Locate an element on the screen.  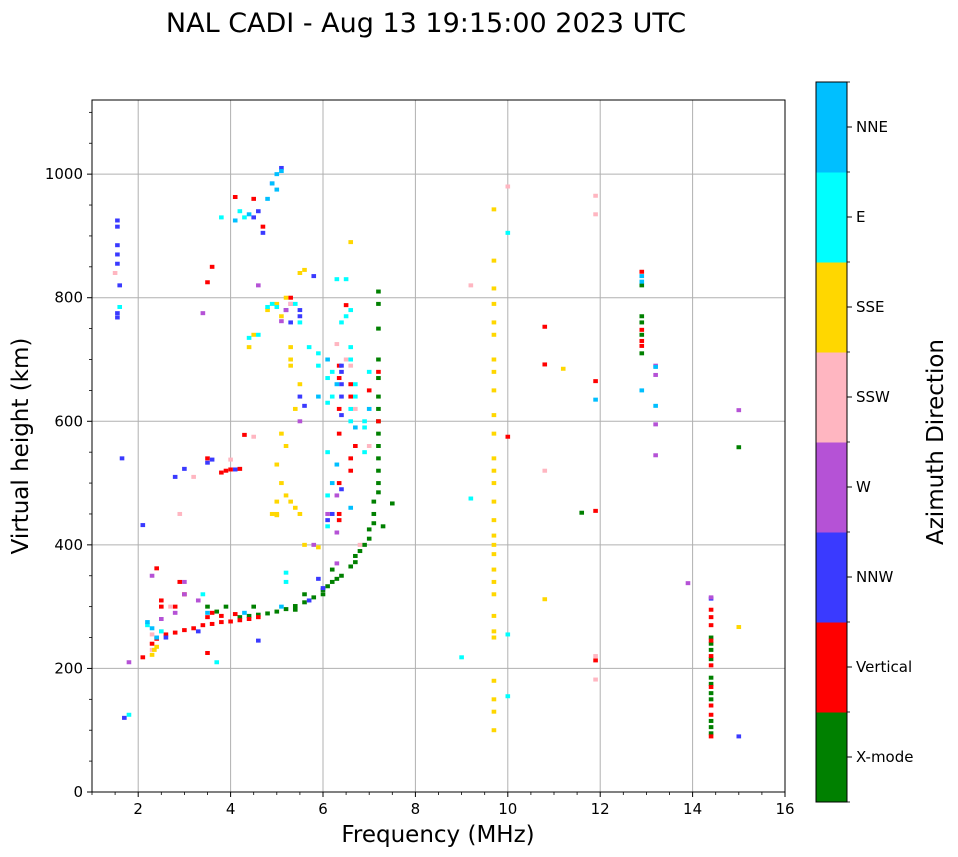
x-tick-label: 14 is located at coordinates (692, 809).